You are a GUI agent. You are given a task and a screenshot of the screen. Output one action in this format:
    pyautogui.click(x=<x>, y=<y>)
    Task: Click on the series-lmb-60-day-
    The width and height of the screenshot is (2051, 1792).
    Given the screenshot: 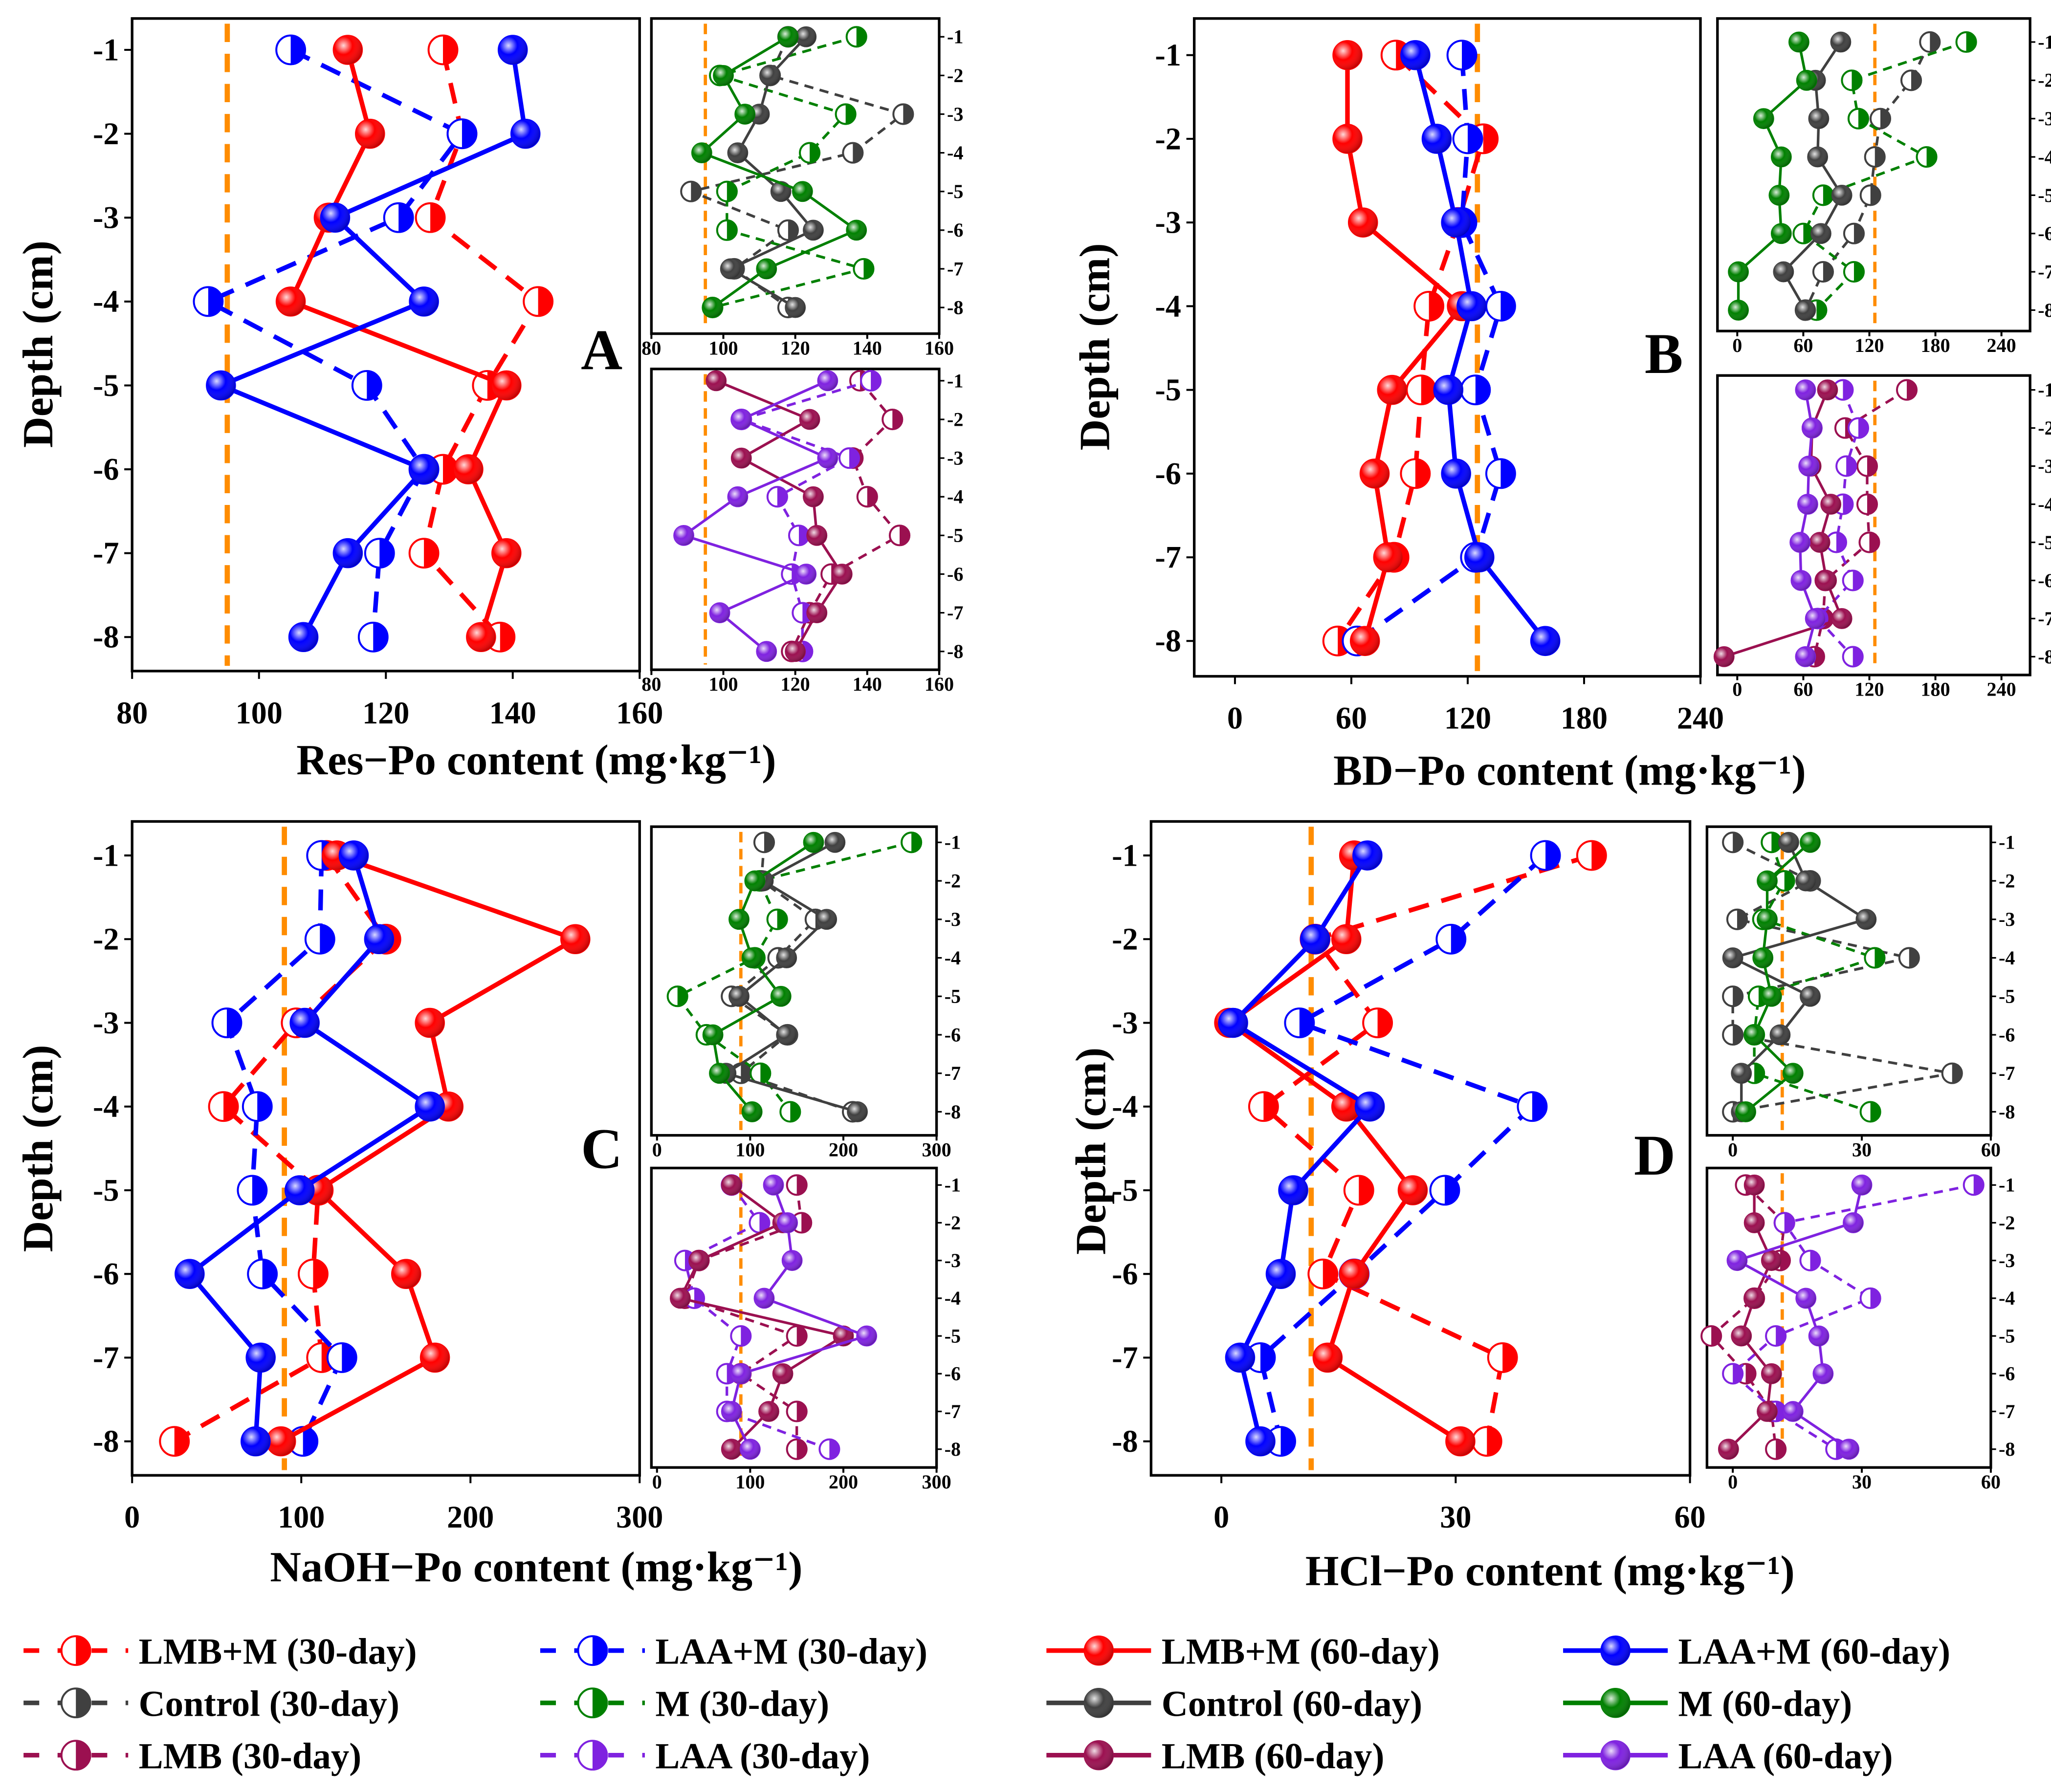 What is the action you would take?
    pyautogui.click(x=779, y=516)
    